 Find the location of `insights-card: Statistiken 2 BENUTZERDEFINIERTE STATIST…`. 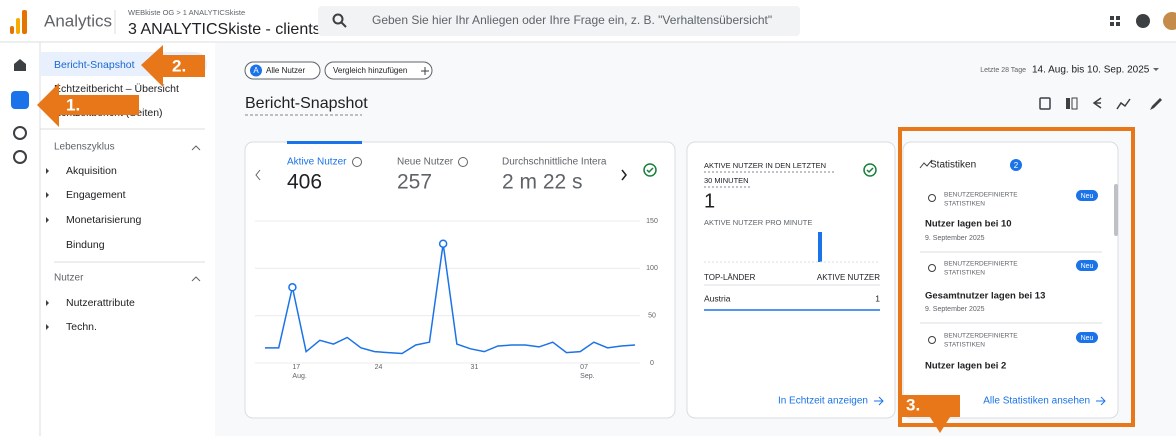

insights-card: Statistiken 2 BENUTZERDEFINIERTE STATIST… is located at coordinates (1010, 280).